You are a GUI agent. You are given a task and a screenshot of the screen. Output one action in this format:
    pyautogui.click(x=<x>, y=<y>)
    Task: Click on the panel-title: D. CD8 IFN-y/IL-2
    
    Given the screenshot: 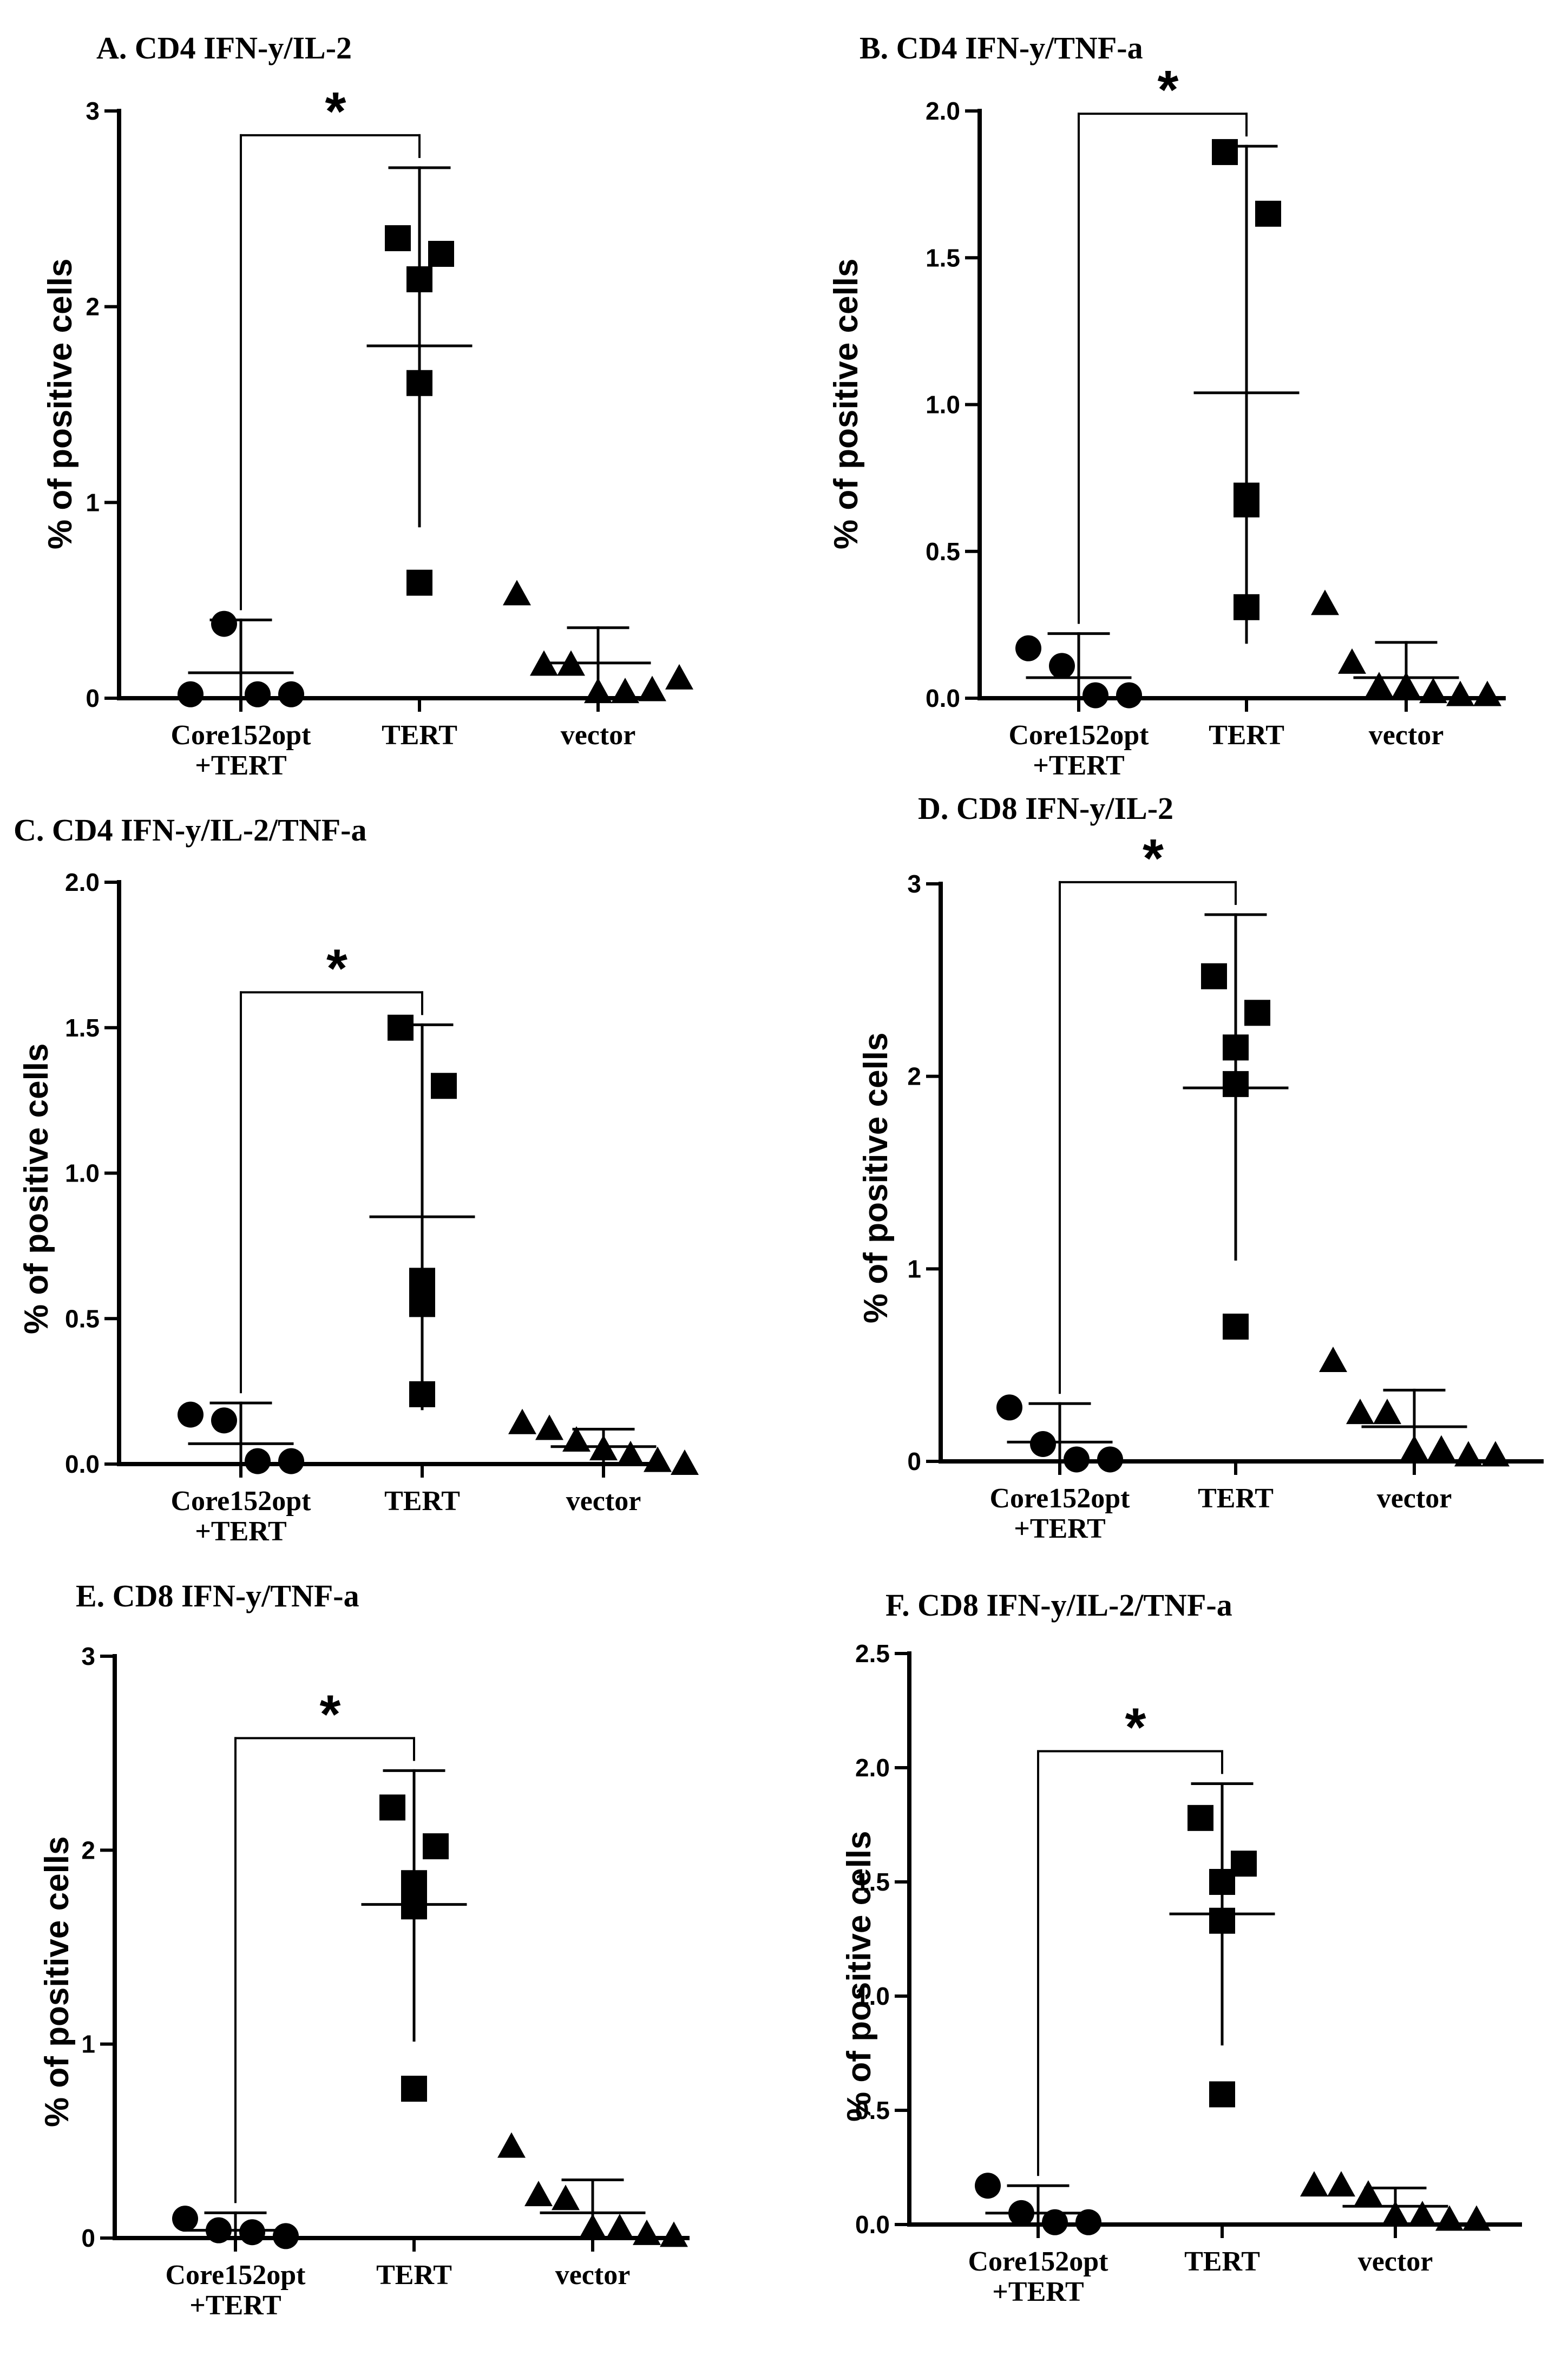 What is the action you would take?
    pyautogui.click(x=1046, y=808)
    